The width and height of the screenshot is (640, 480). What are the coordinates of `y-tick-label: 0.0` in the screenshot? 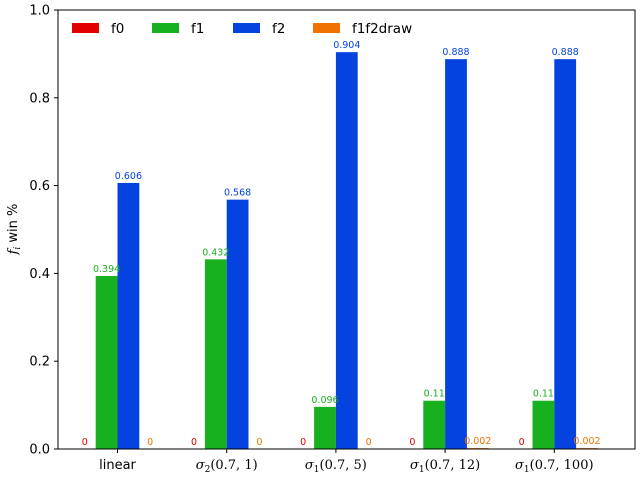 It's located at (39, 450).